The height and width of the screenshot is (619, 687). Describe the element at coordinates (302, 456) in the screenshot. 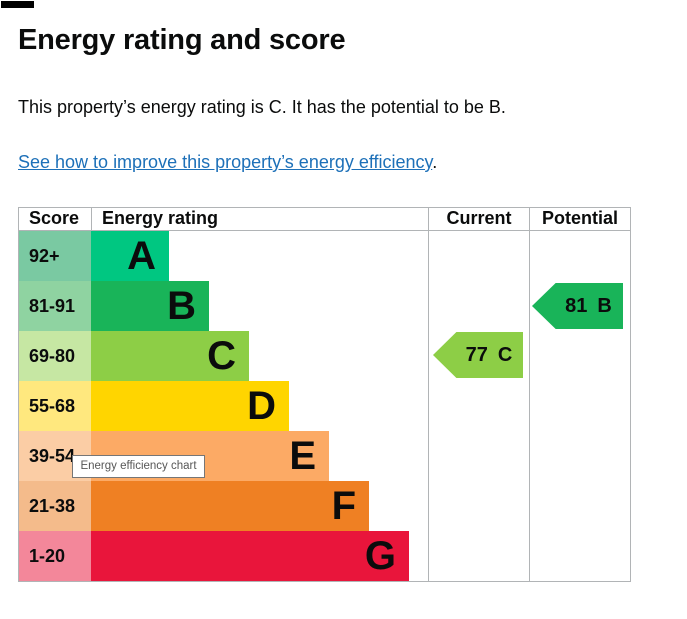

I see `band-letter-e: E` at that location.